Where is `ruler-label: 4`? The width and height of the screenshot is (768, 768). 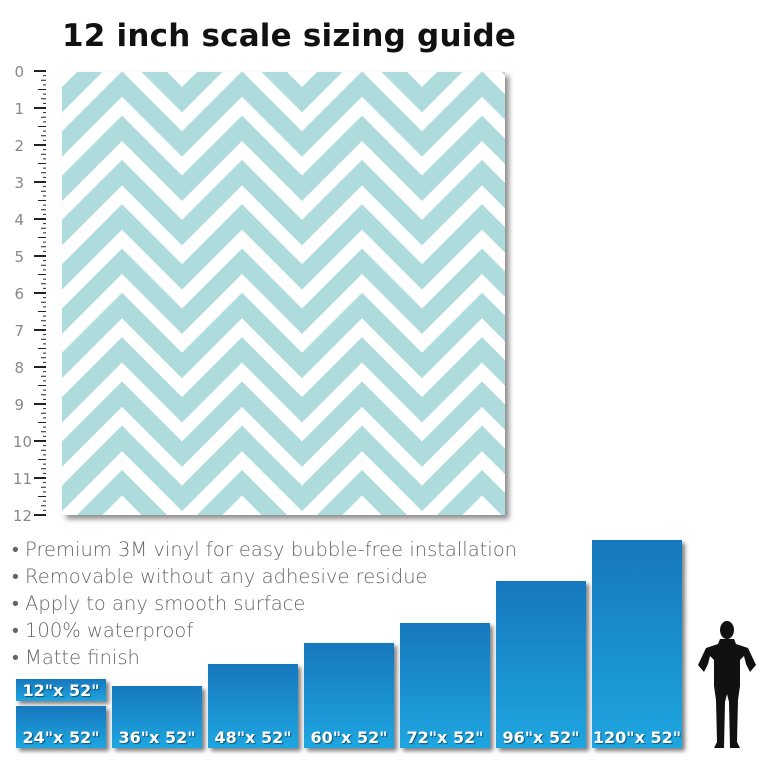
ruler-label: 4 is located at coordinates (19, 220).